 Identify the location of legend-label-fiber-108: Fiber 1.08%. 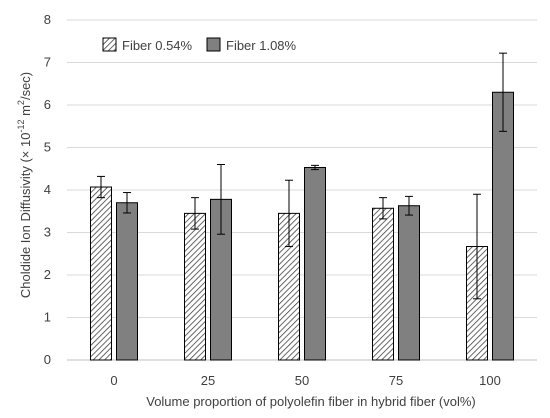
(261, 45).